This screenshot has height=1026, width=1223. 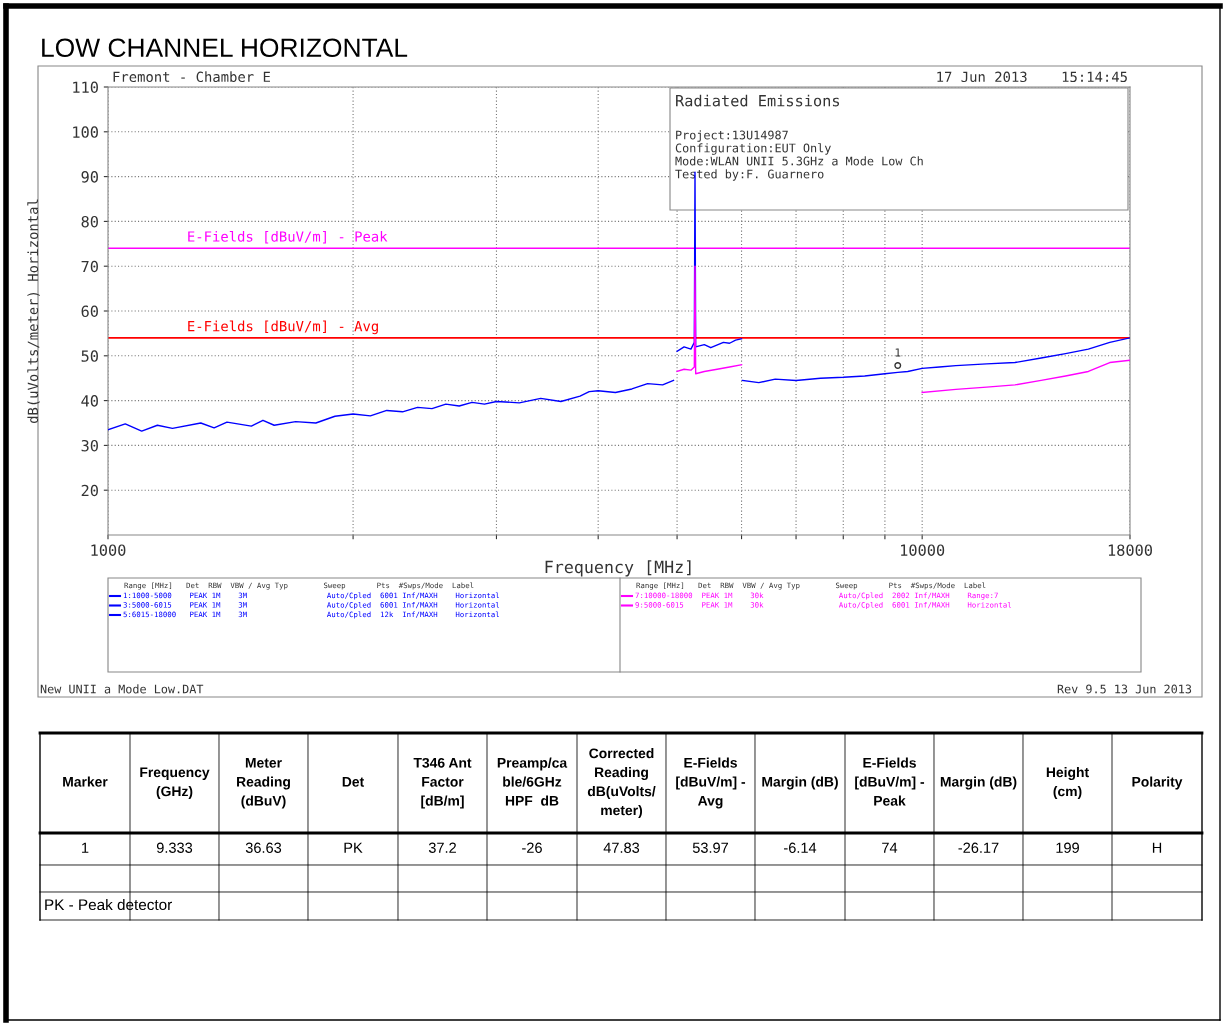 I want to click on annotation: Mode:WLAN UNII 5.3GHz a Mode Low Ch, so click(x=799, y=161).